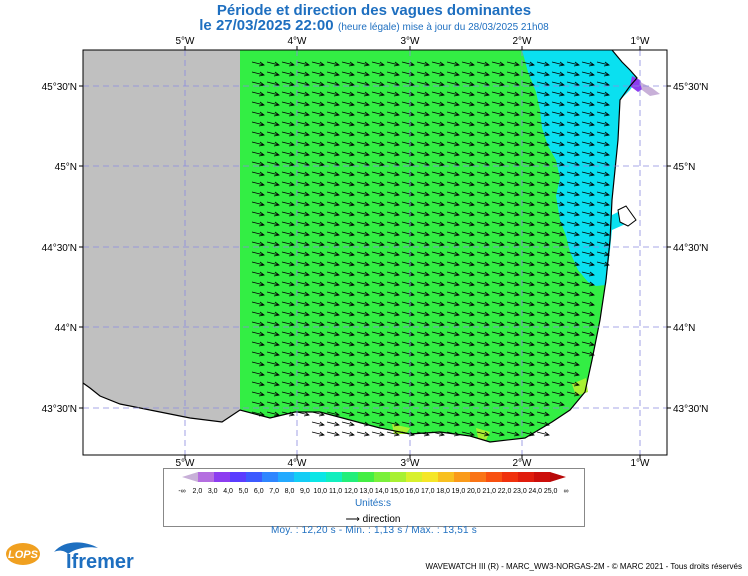  Describe the element at coordinates (411, 463) in the screenshot. I see `lon-label-bottom: 3°W` at that location.